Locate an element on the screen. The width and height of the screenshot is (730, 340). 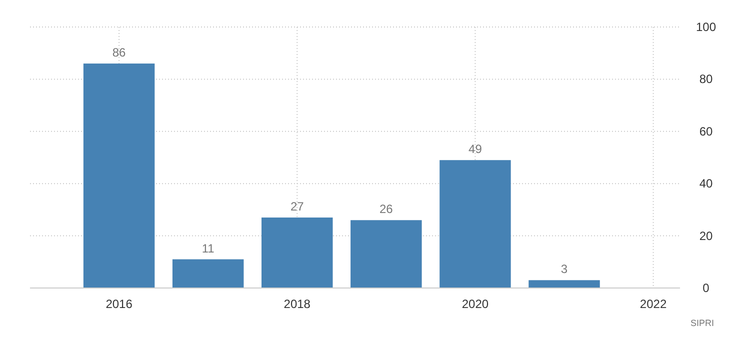
x-tick-label: 2020 is located at coordinates (475, 304).